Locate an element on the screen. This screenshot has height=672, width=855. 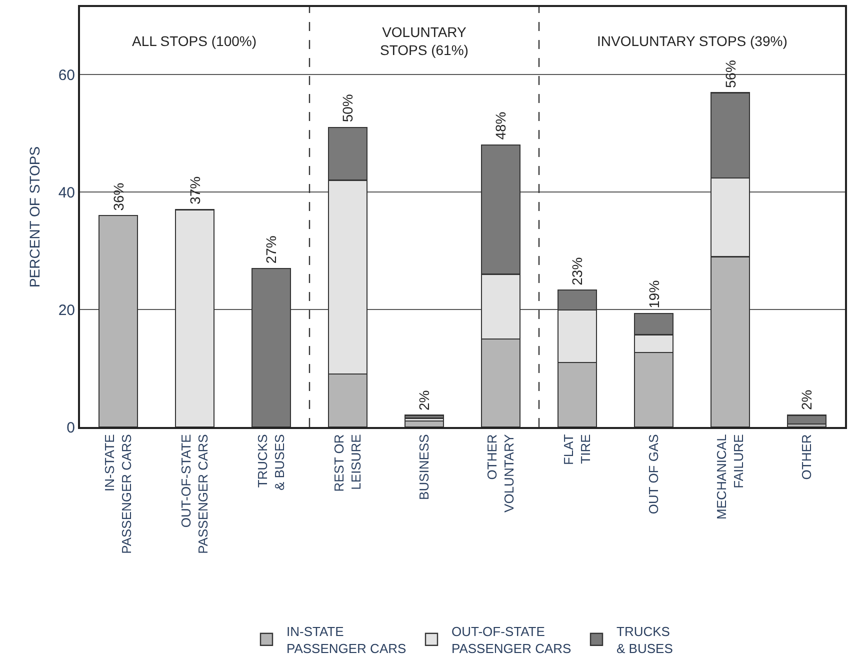
legend-label: IN-STATE PASSENGER CARS is located at coordinates (346, 640).